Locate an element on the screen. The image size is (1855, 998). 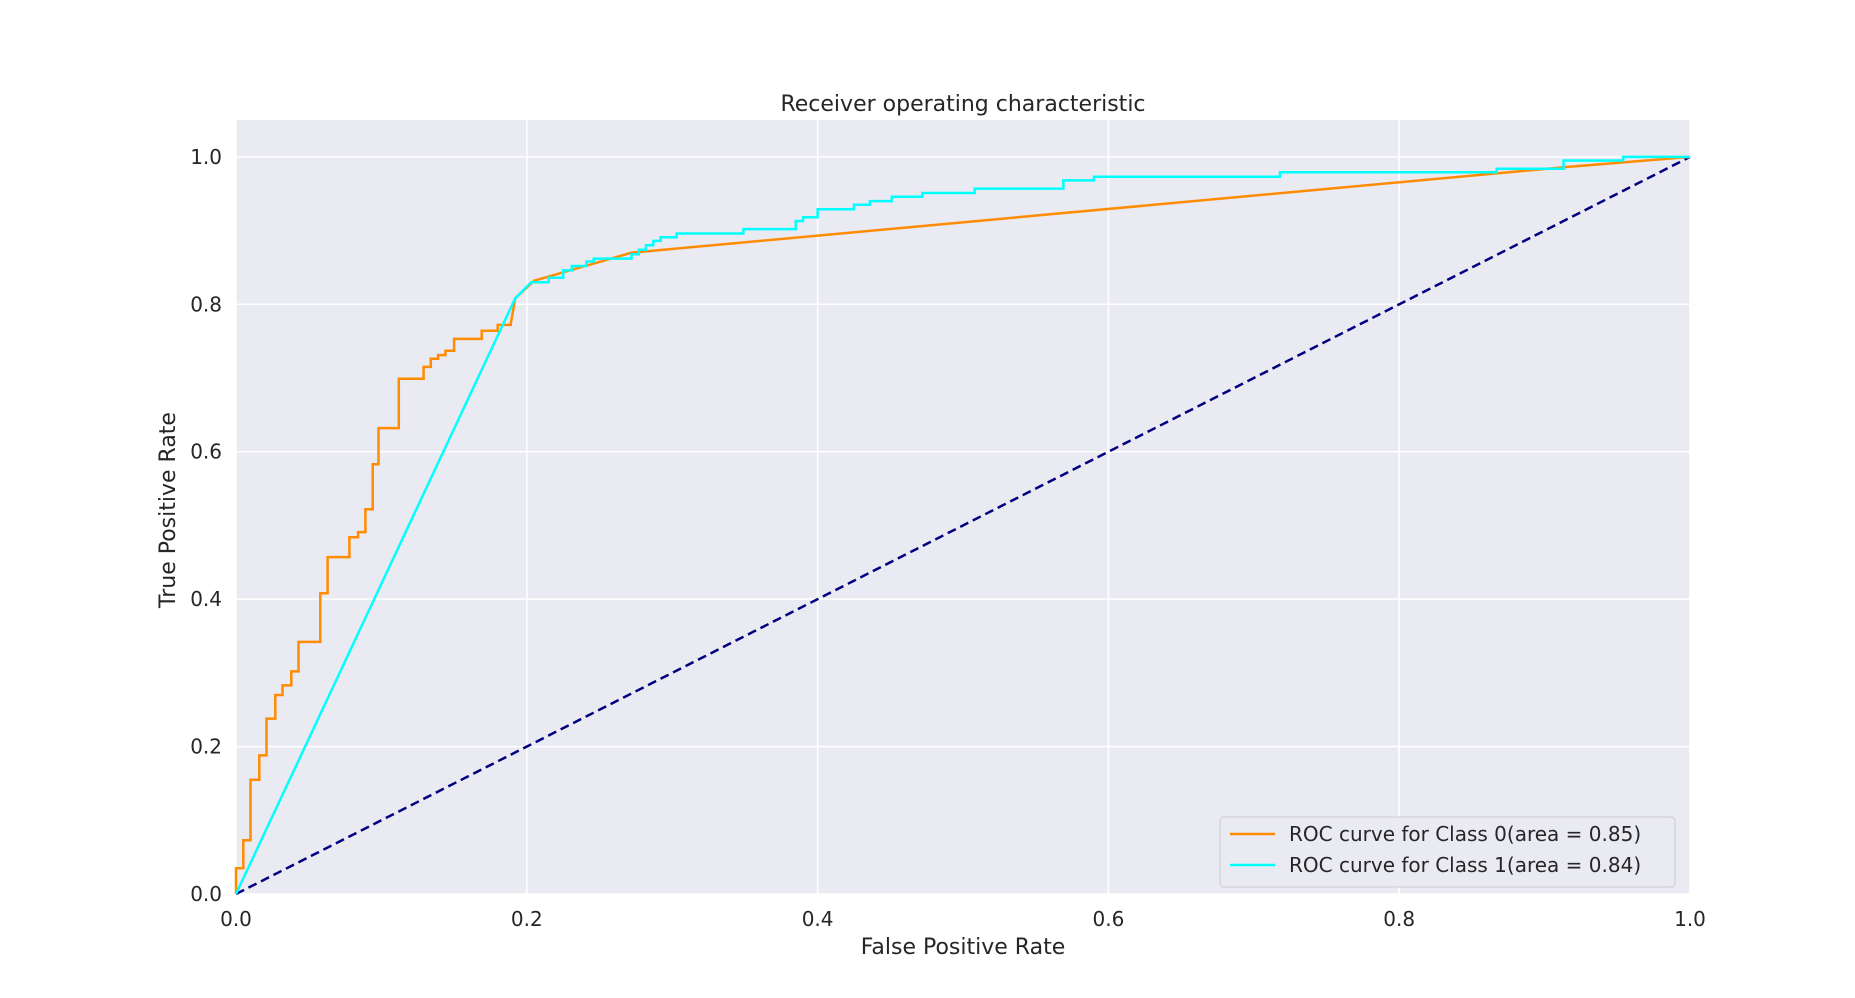
y-tick-label: 0.0 is located at coordinates (206, 894).